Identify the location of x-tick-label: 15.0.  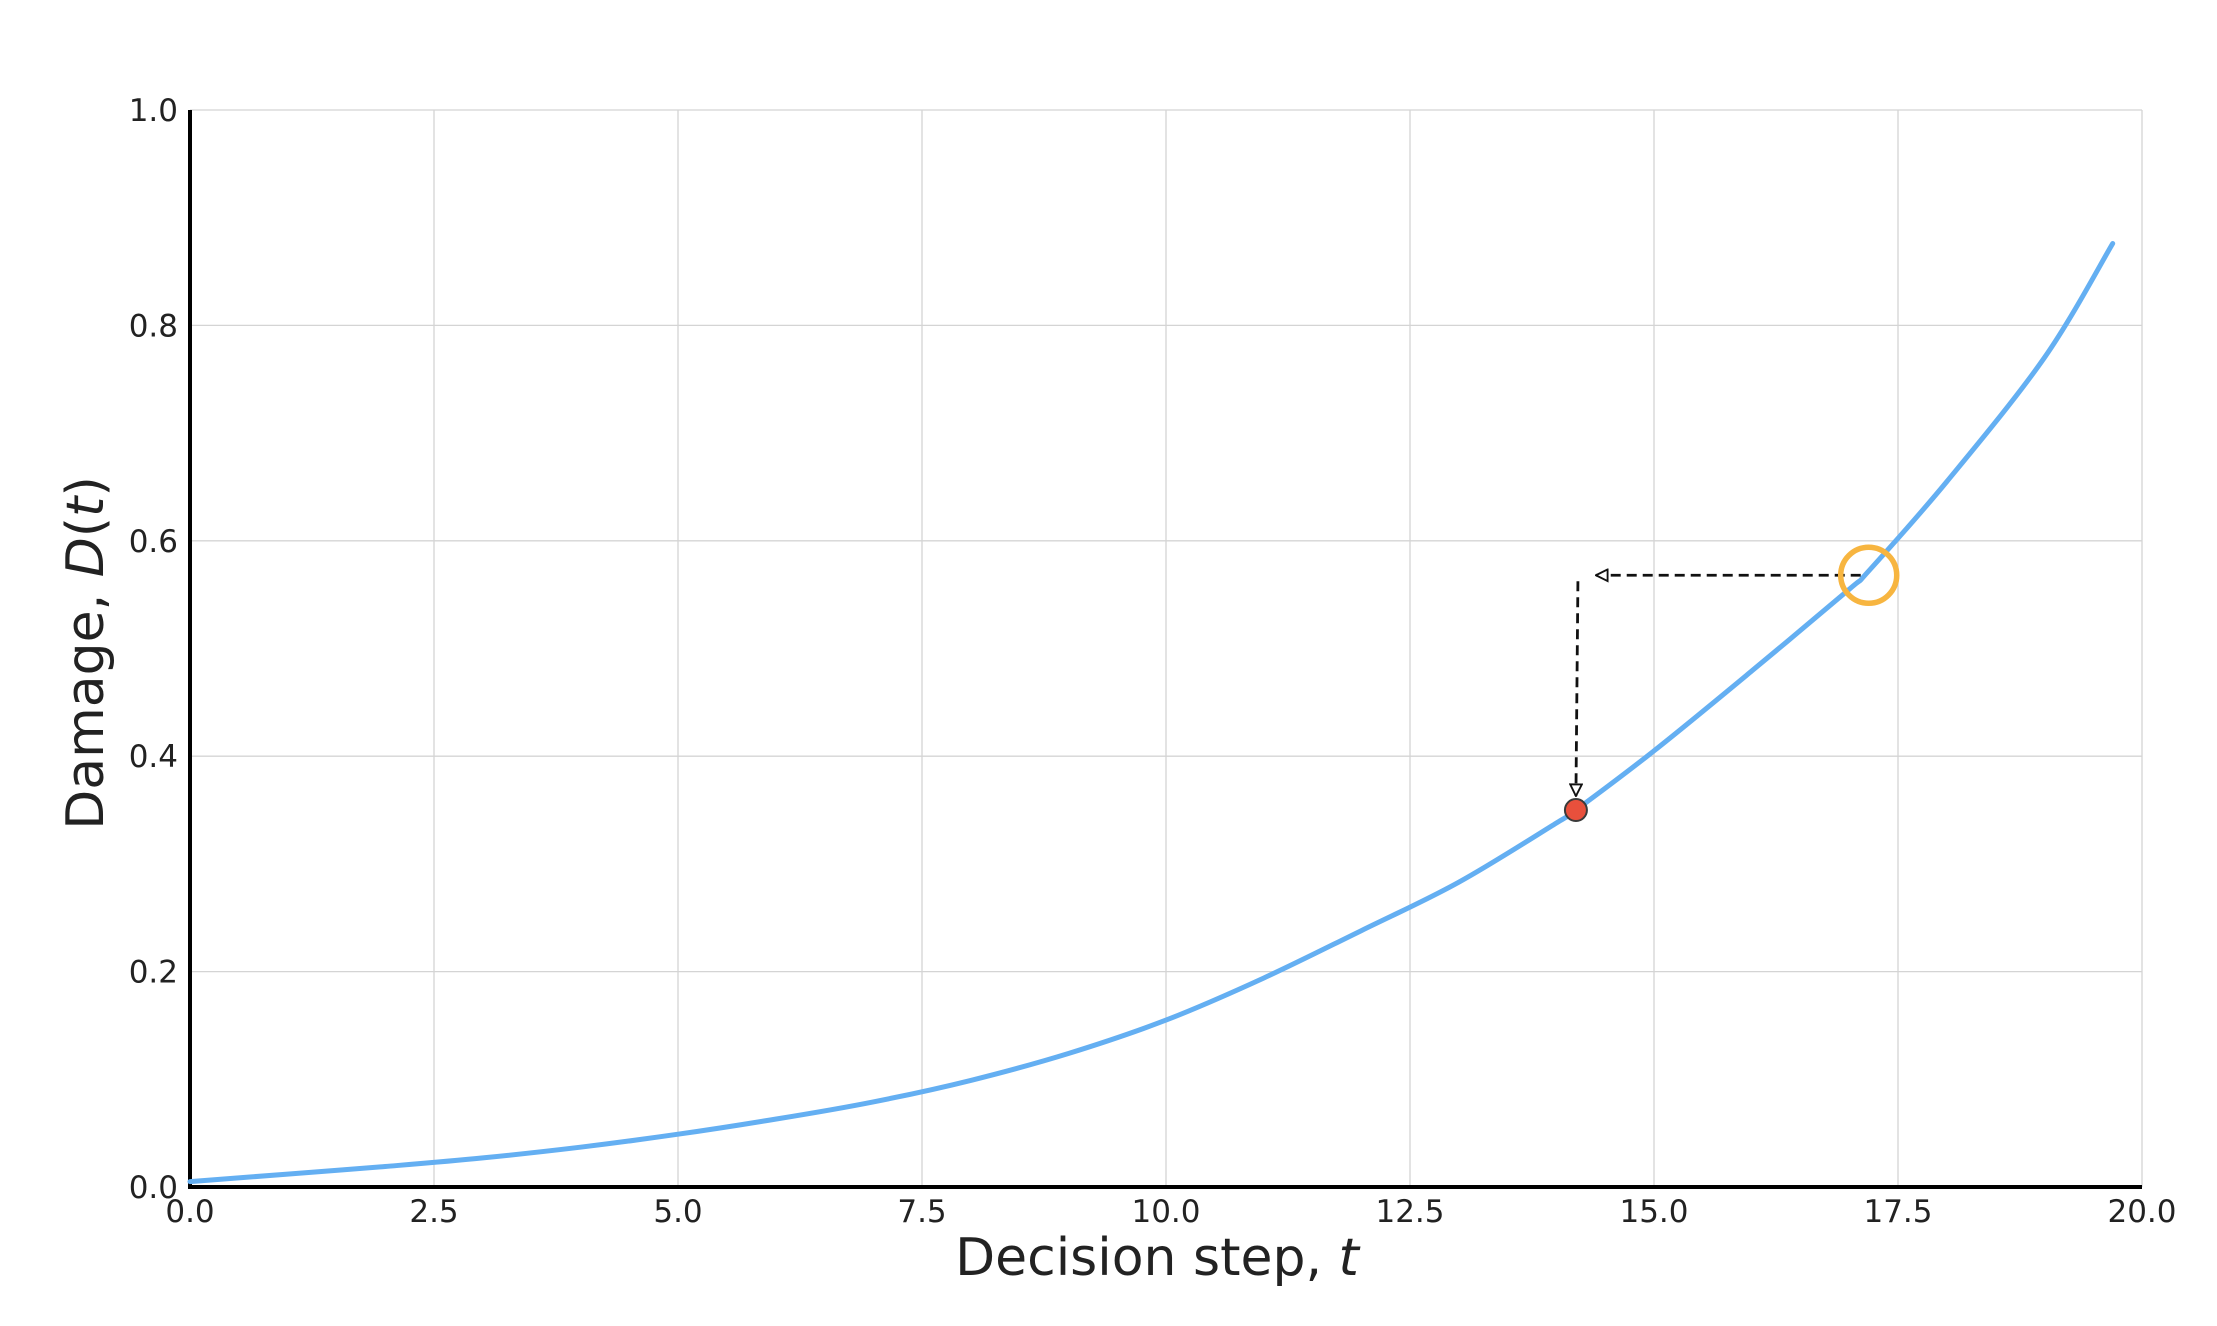
(1653, 1212).